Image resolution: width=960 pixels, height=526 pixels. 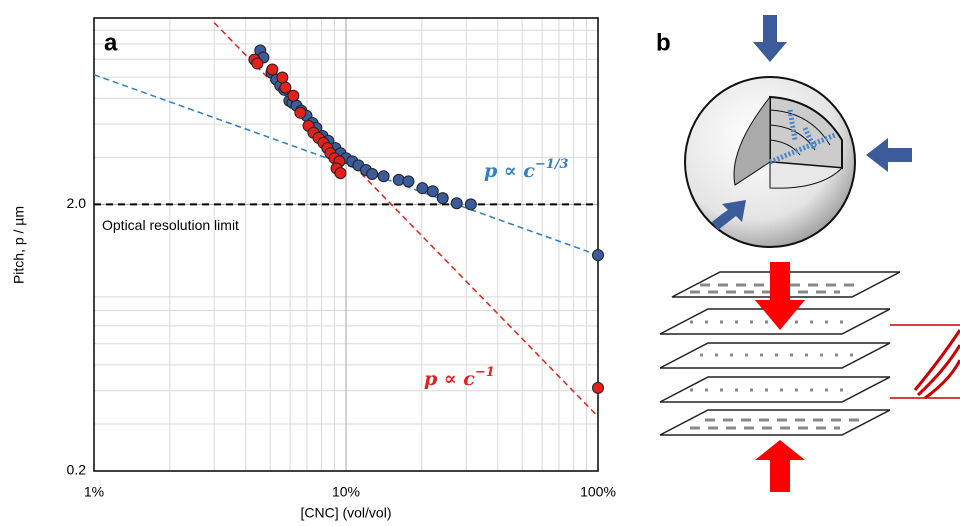 I want to click on x-axis-title: [CNC] (vol/vol), so click(x=345, y=513).